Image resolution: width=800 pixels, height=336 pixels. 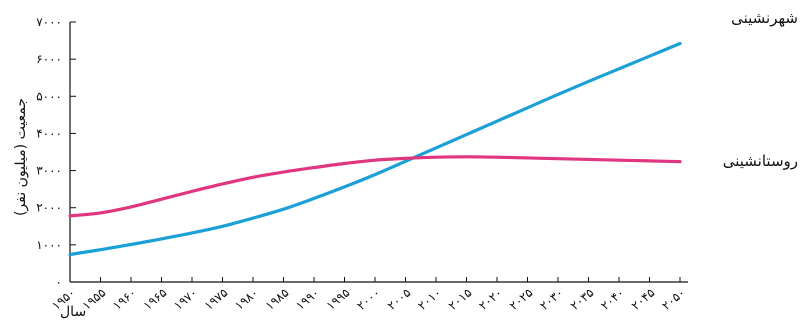 I want to click on y-tick-label: ۷۰۰۰, so click(x=49, y=22).